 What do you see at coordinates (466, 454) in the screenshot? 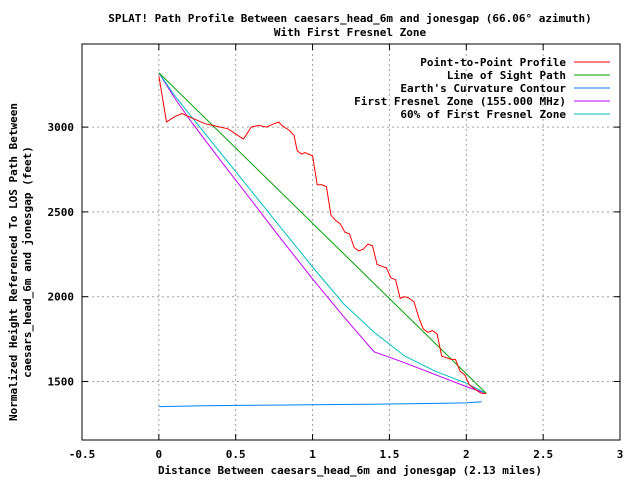
I see `x-tick-label: 2` at bounding box center [466, 454].